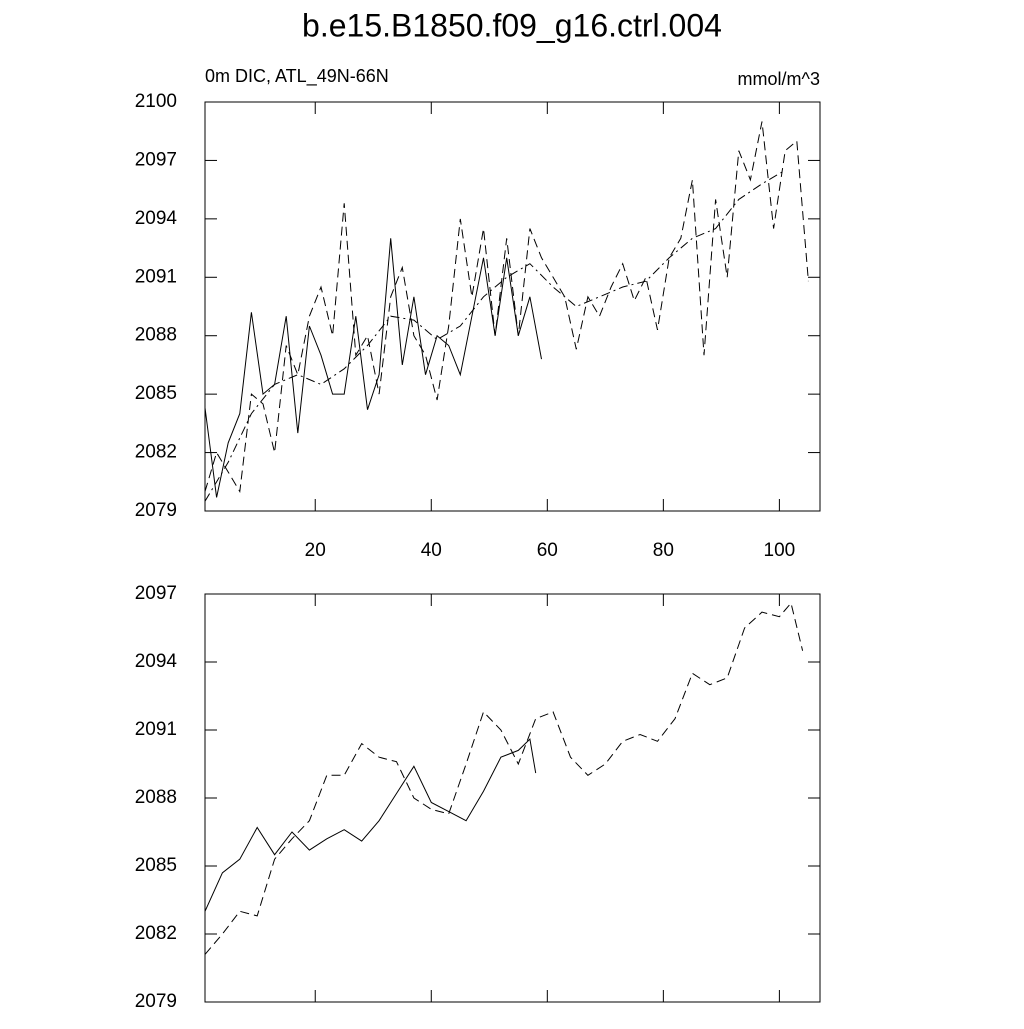 This screenshot has width=1024, height=1029. What do you see at coordinates (779, 79) in the screenshot?
I see `subtitle-right: mmol/m^3` at bounding box center [779, 79].